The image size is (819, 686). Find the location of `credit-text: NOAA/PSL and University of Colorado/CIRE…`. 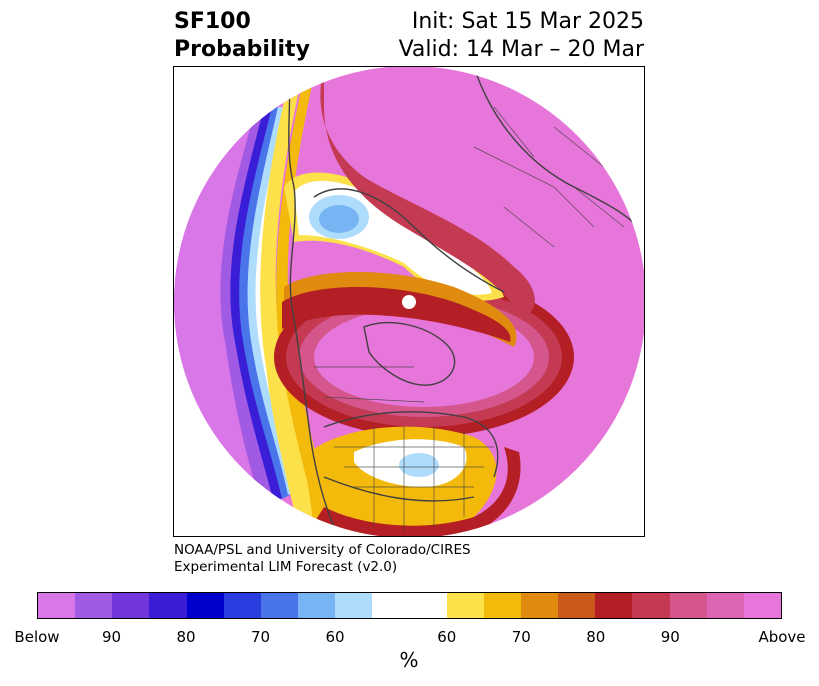

credit-text: NOAA/PSL and University of Colorado/CIRE… is located at coordinates (322, 559).